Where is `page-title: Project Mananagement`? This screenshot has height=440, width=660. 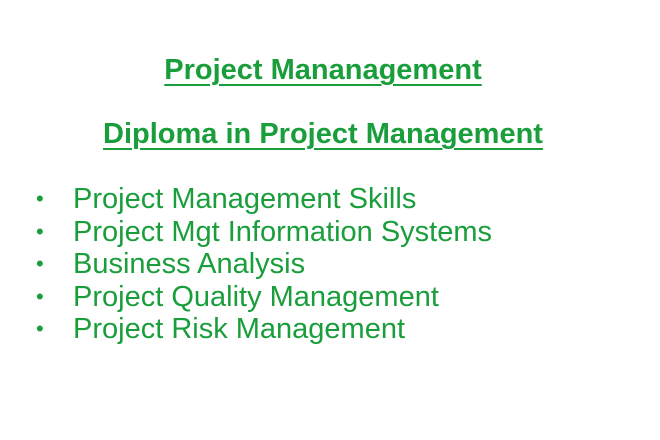
page-title: Project Mananagement is located at coordinates (323, 70).